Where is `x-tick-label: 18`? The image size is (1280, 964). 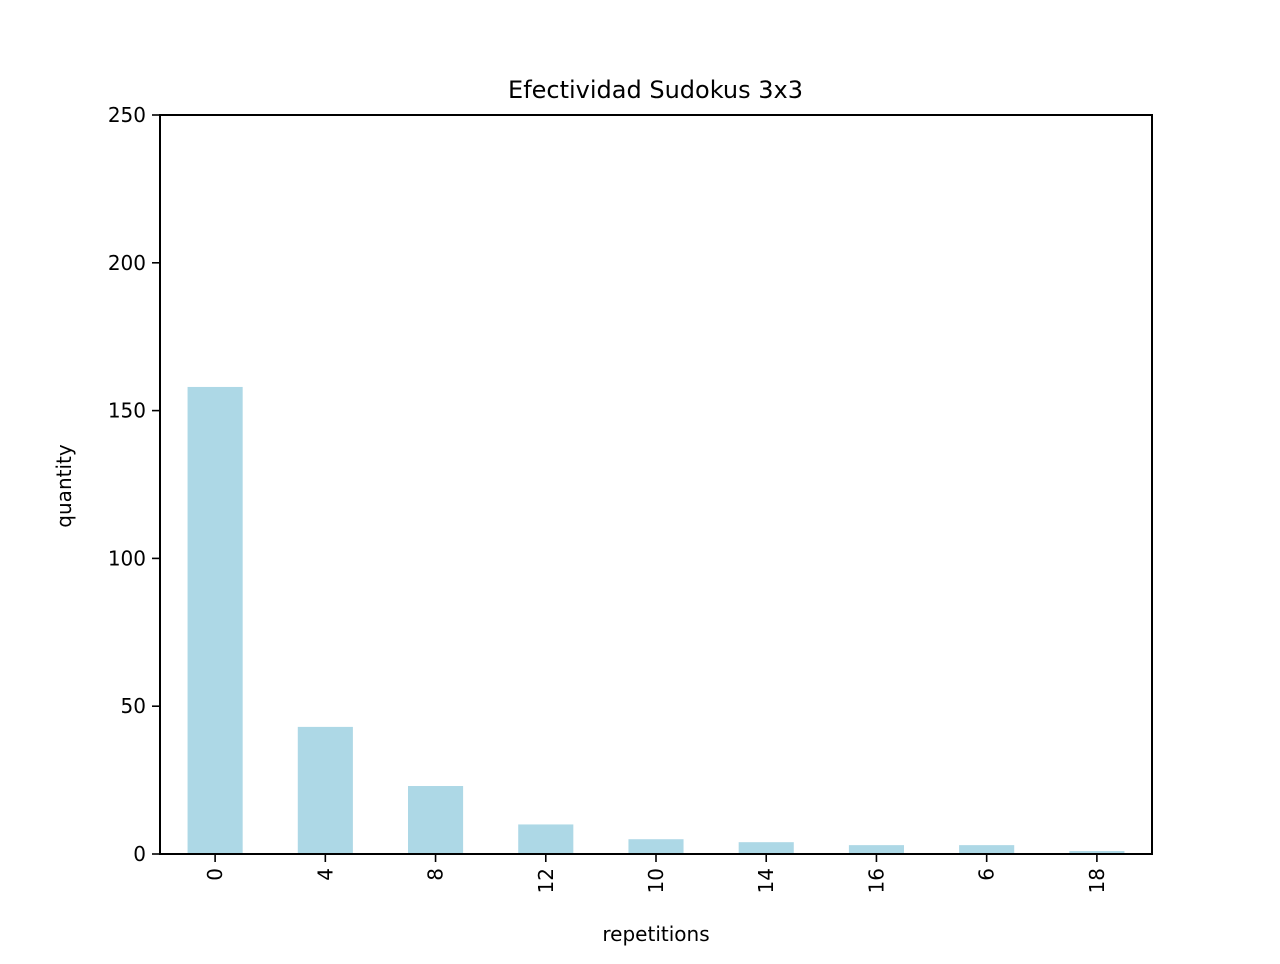
x-tick-label: 18 is located at coordinates (1097, 880).